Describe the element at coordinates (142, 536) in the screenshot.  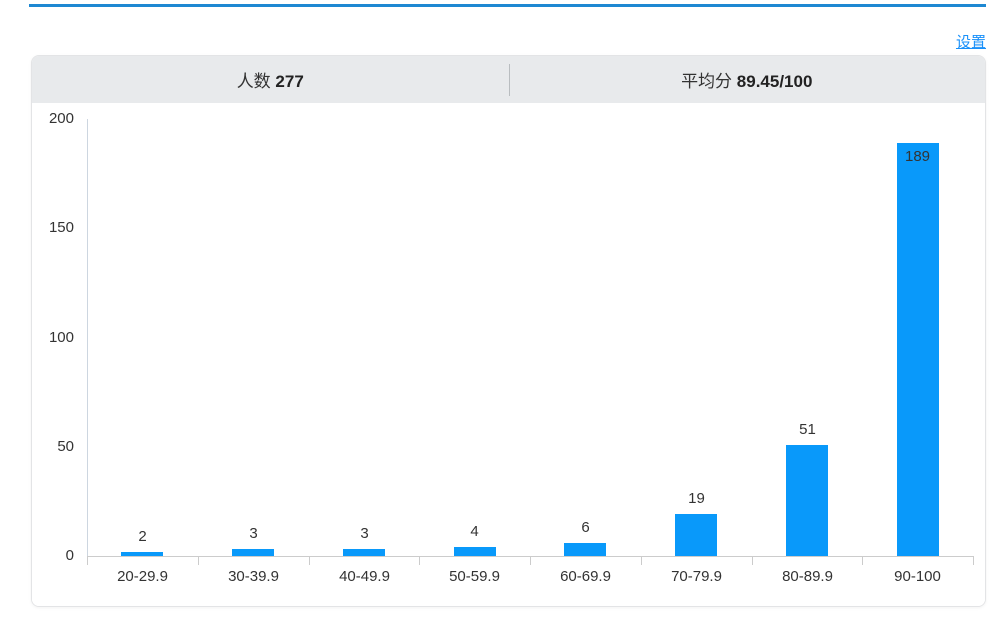
I see `bar-value-label: 2` at that location.